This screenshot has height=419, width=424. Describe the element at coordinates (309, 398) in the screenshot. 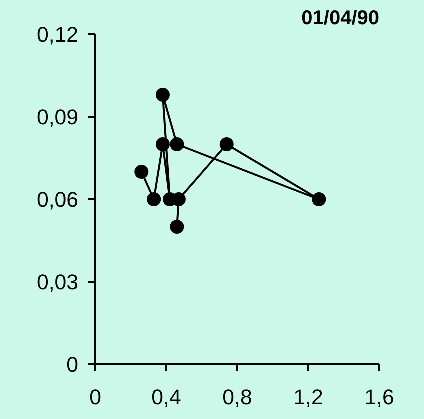

I see `x-tick-label: 1,2` at that location.